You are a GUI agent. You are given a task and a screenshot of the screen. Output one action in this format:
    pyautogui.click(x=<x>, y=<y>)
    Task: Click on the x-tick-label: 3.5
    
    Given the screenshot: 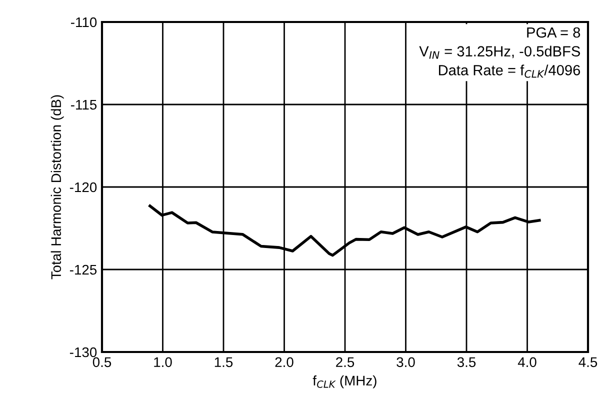 What is the action you would take?
    pyautogui.click(x=466, y=362)
    